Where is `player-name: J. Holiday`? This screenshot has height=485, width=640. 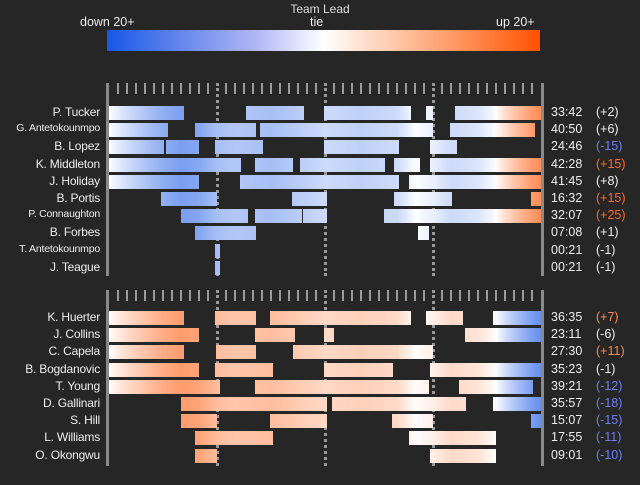 player-name: J. Holiday is located at coordinates (74, 180).